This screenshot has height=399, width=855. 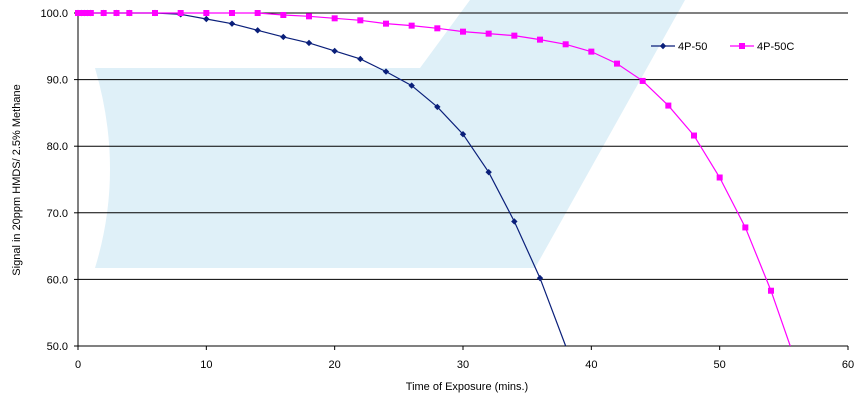 What do you see at coordinates (335, 365) in the screenshot?
I see `x-tick-label: 20` at bounding box center [335, 365].